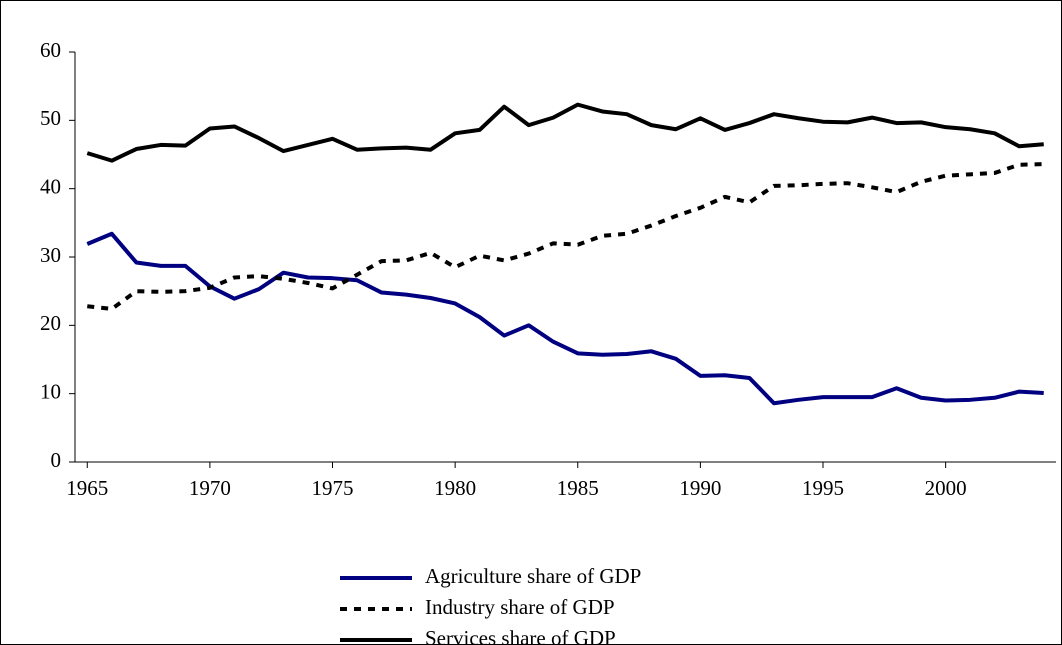  I want to click on legend-label: Agriculture share of GDP, so click(533, 576).